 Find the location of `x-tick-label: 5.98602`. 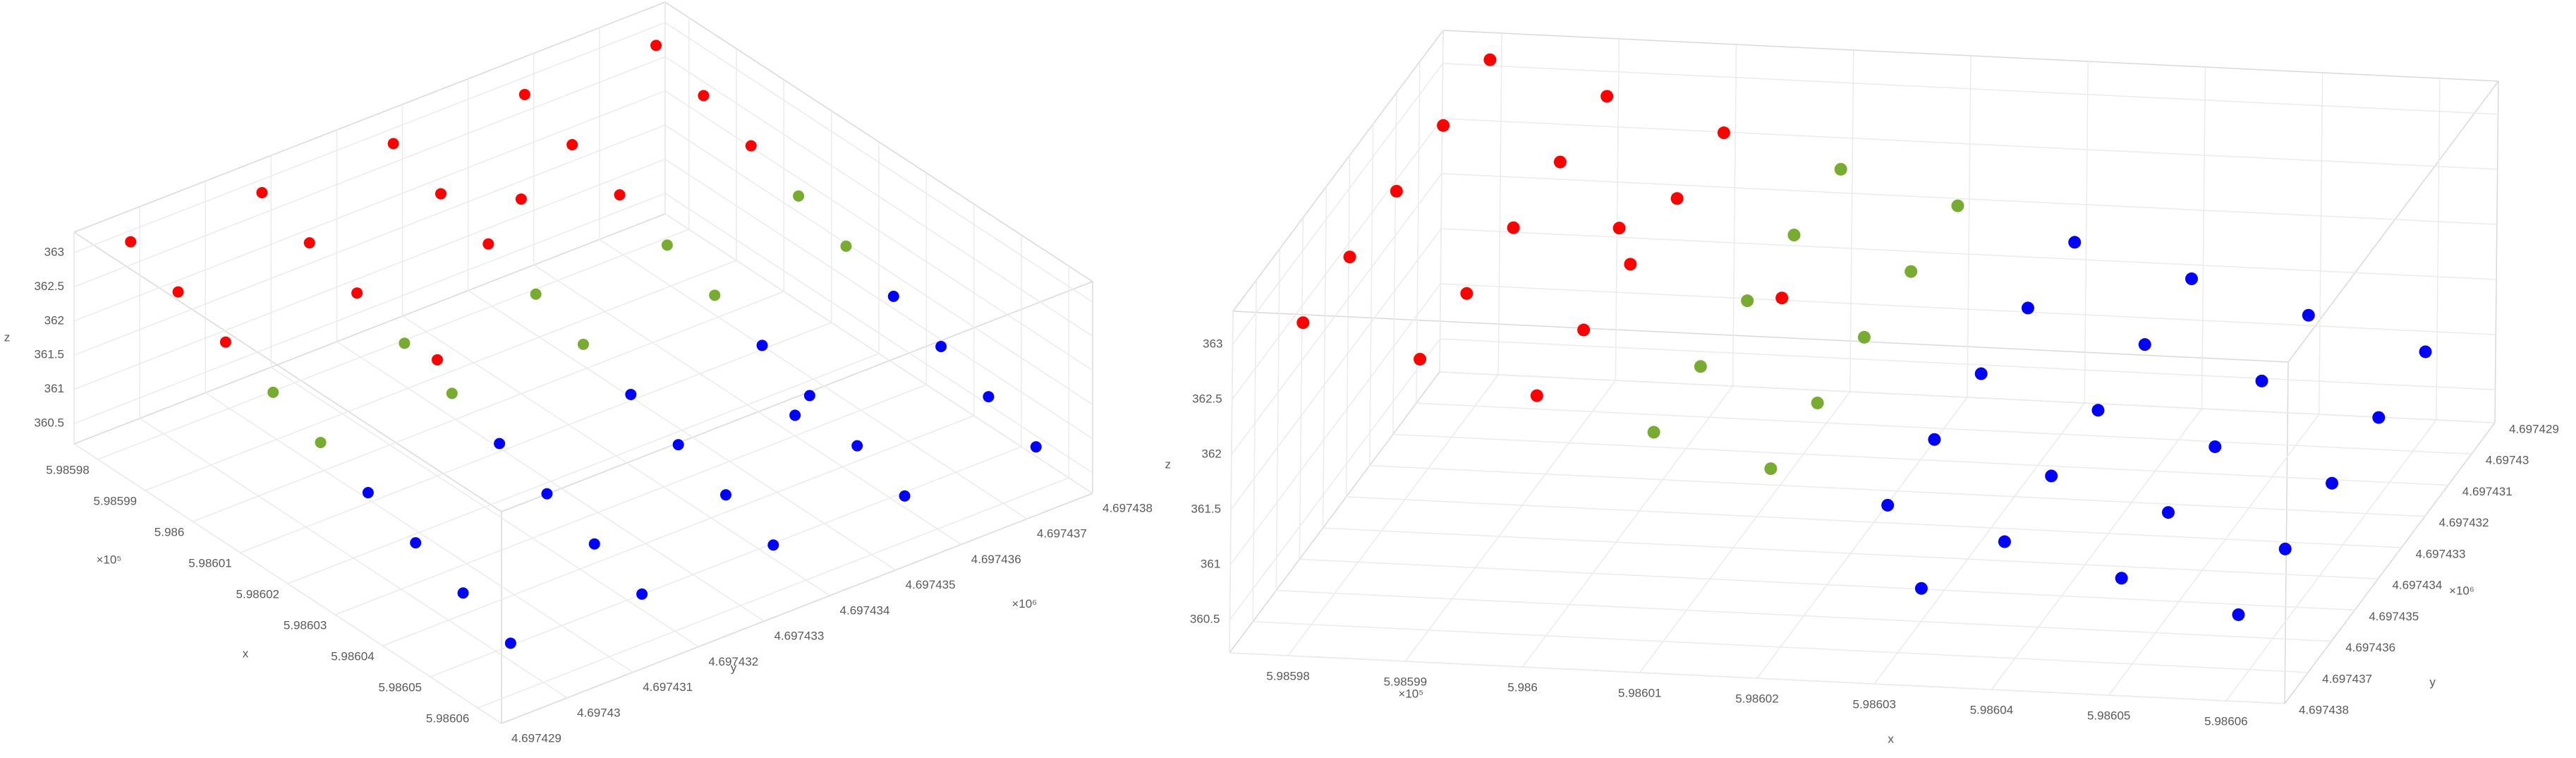

x-tick-label: 5.98602 is located at coordinates (257, 594).